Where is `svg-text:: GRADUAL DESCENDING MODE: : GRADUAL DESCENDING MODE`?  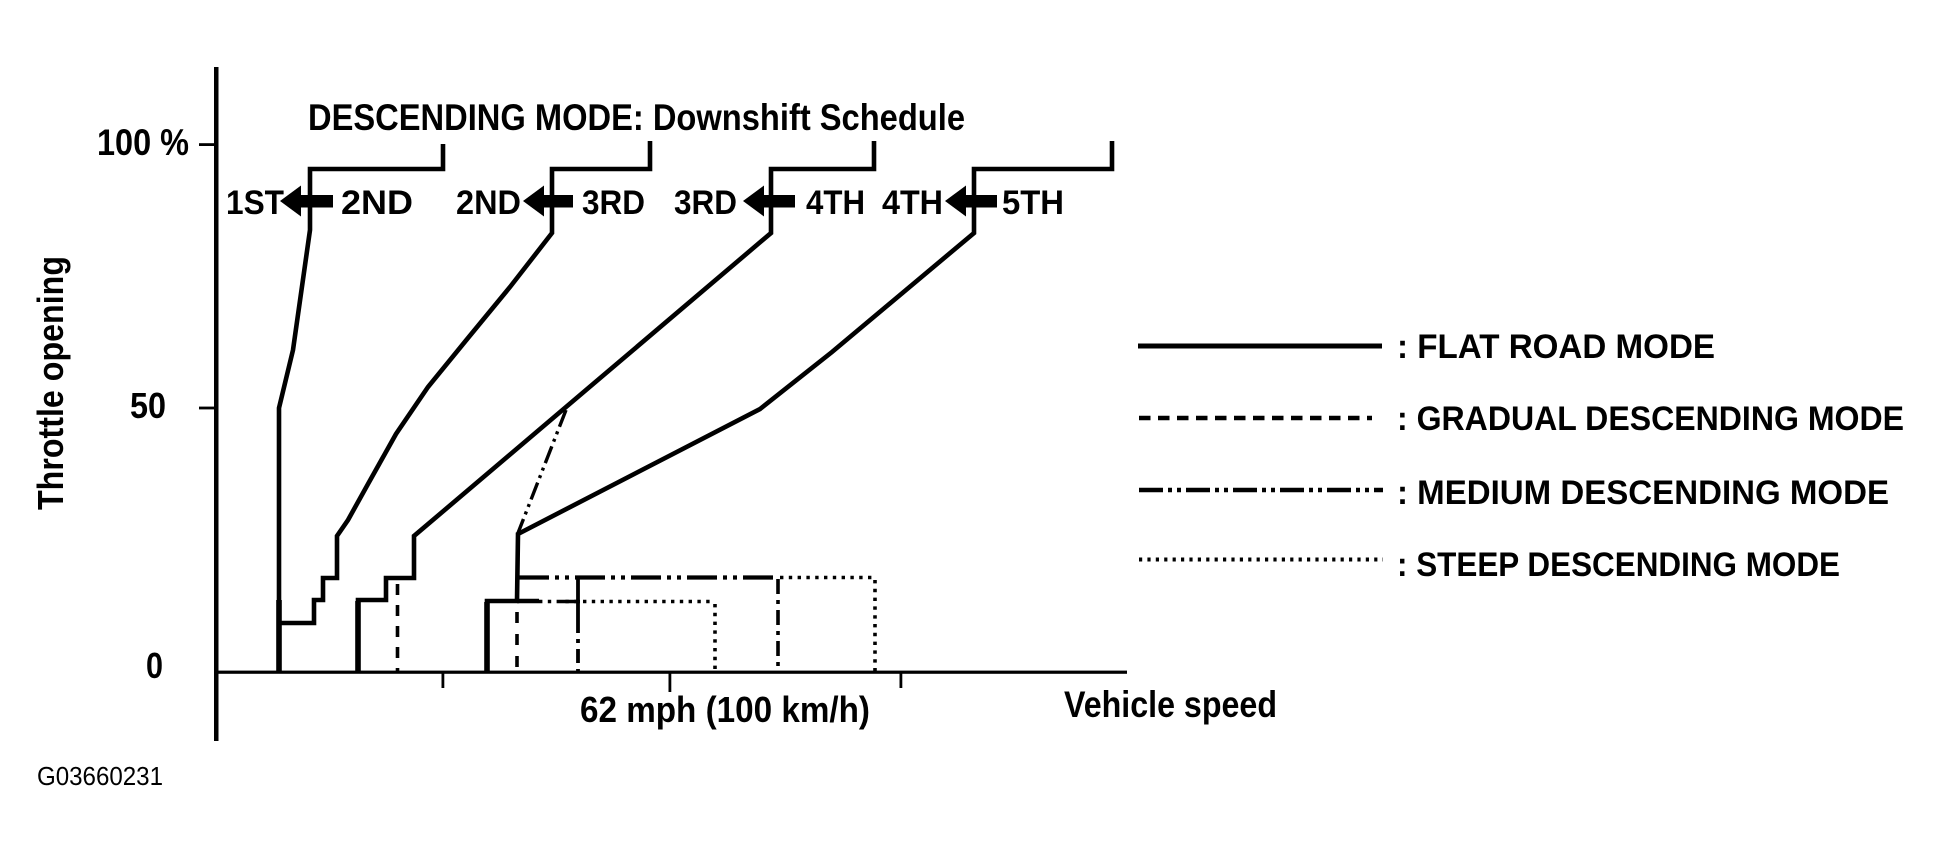 svg-text:: GRADUAL DESCENDING MODE: : GRADUAL DESCENDING MODE is located at coordinates (1650, 419).